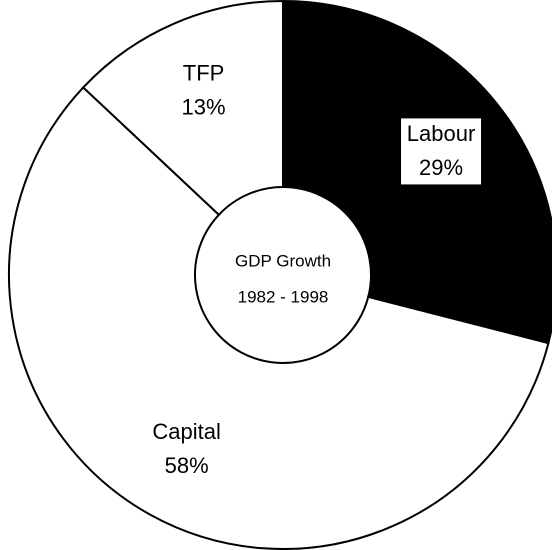 This screenshot has height=550, width=552. Describe the element at coordinates (283, 260) in the screenshot. I see `center-title: GDP Growth` at that location.